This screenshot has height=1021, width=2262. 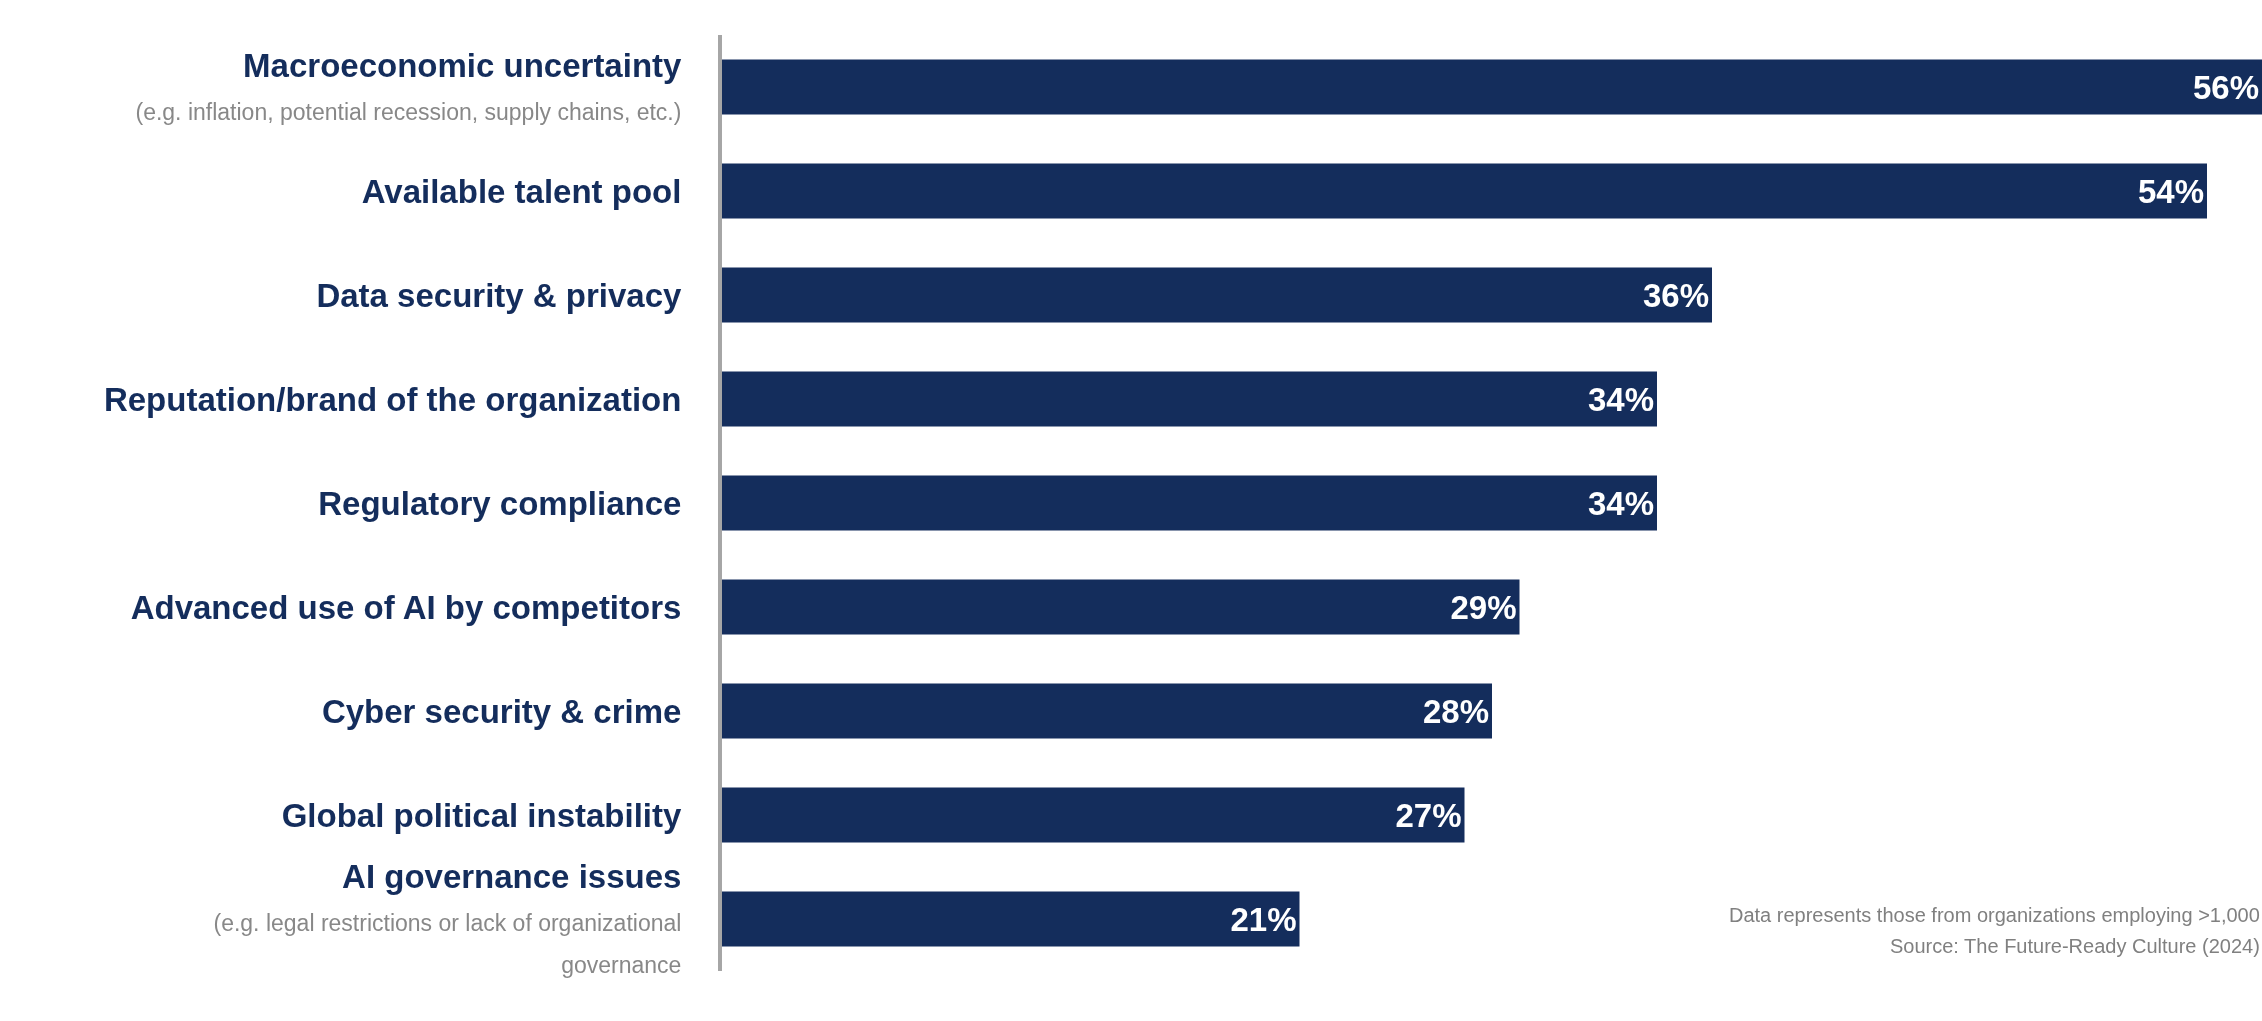 I want to click on data-label: 29%, so click(x=1483, y=607).